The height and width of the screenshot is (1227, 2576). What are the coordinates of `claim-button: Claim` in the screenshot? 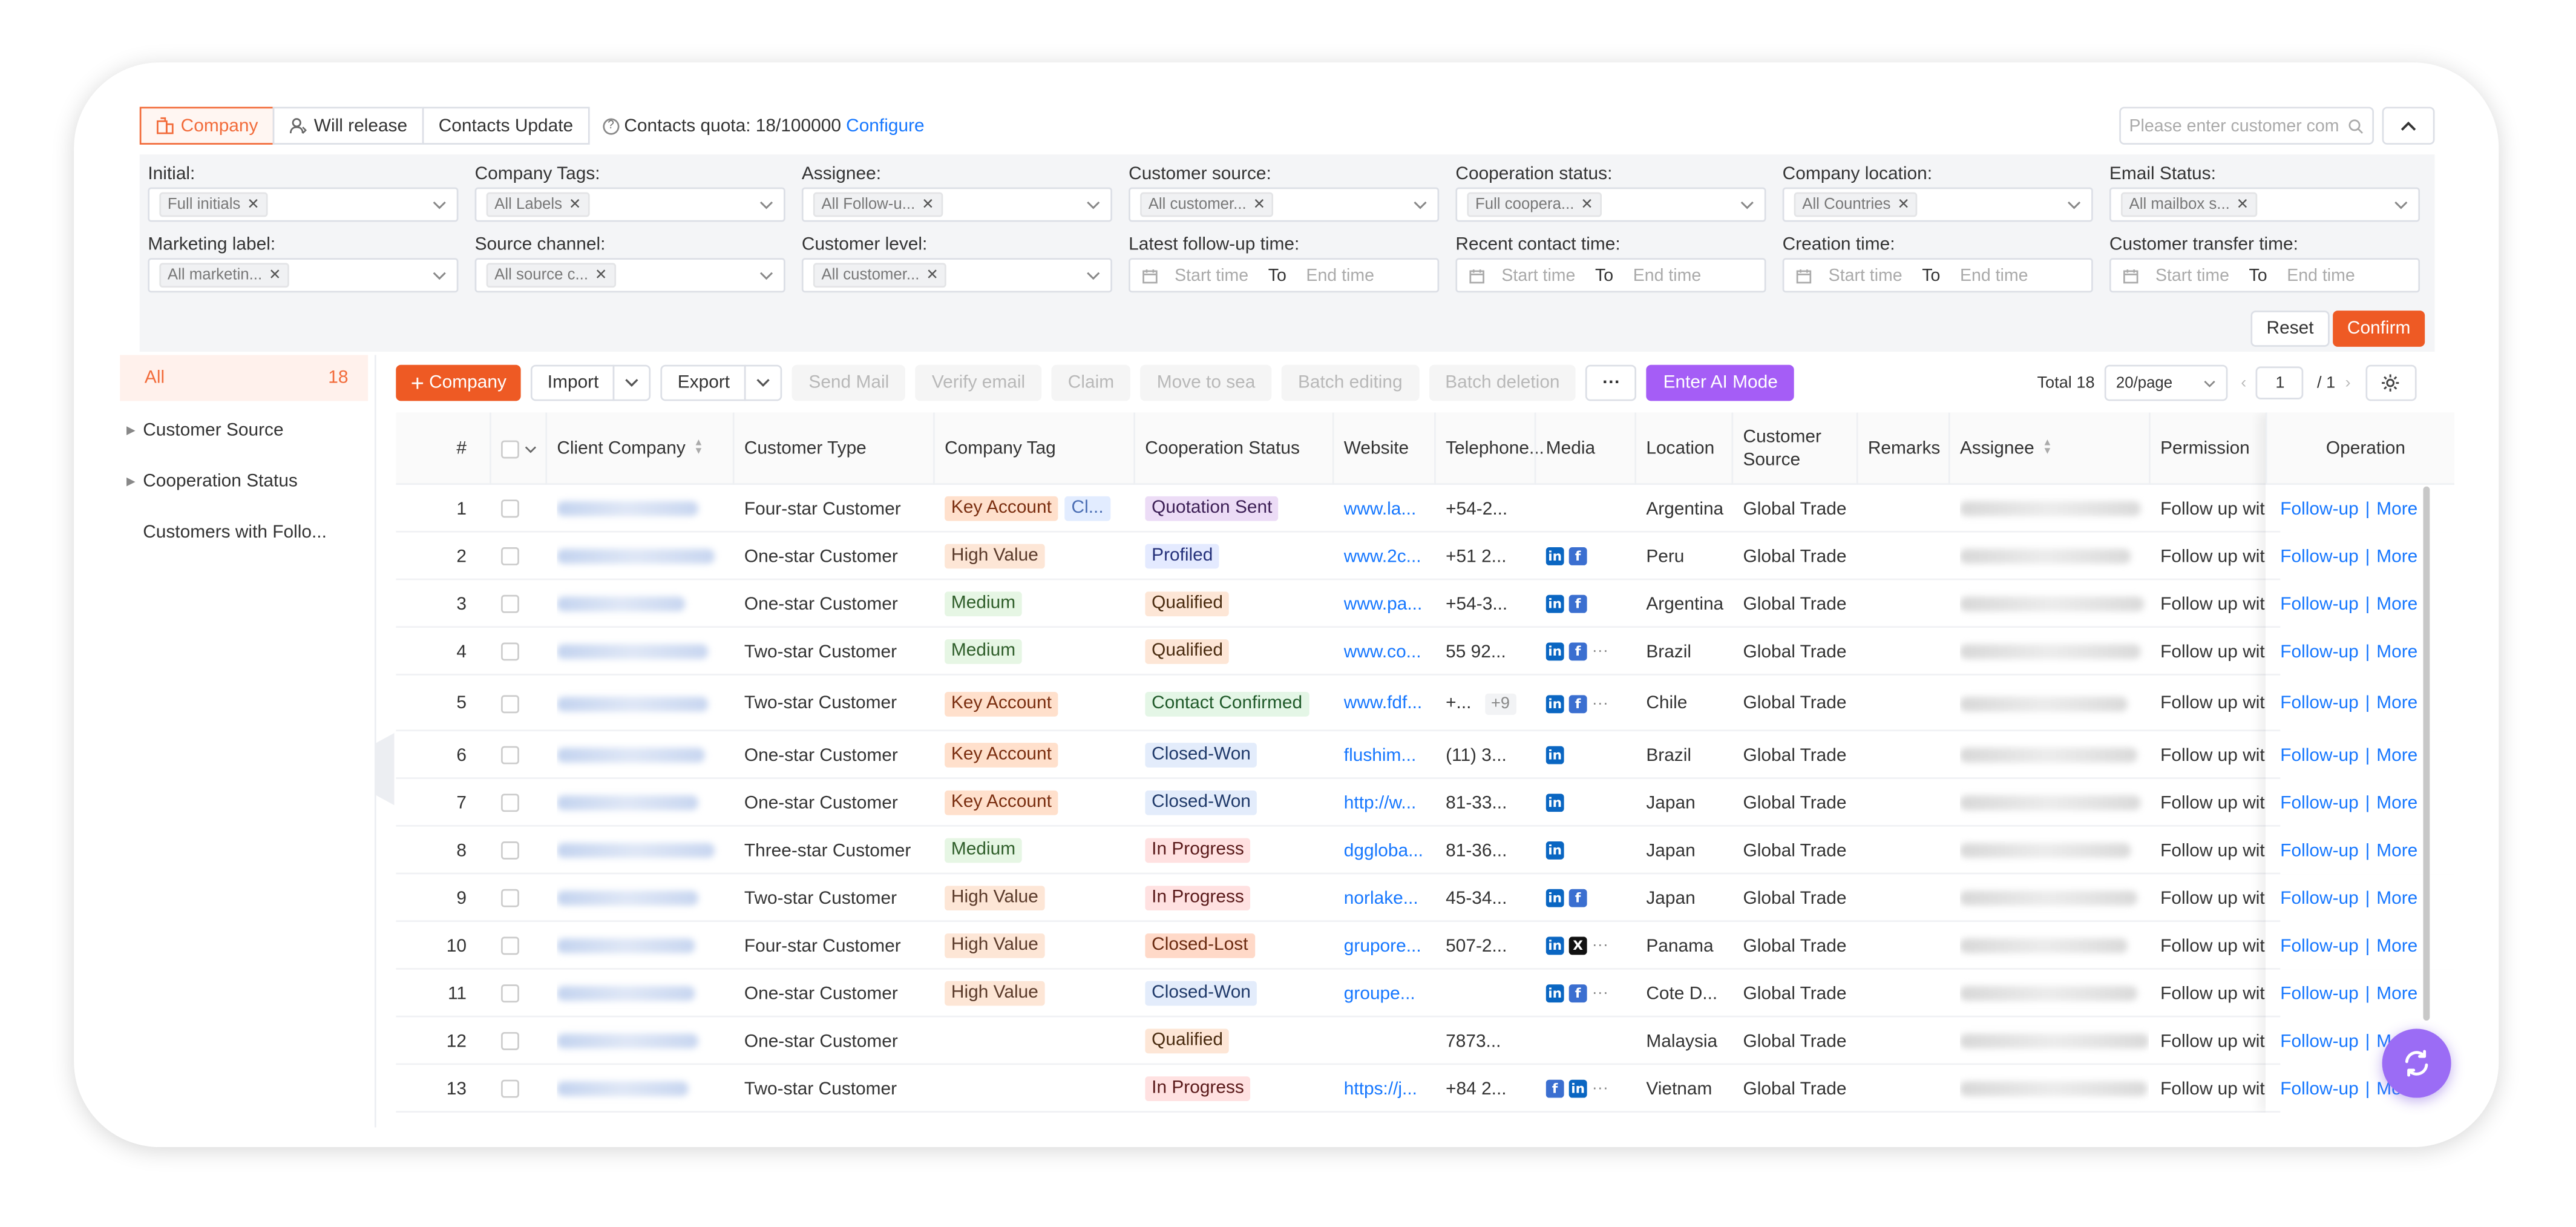 It's located at (1091, 382).